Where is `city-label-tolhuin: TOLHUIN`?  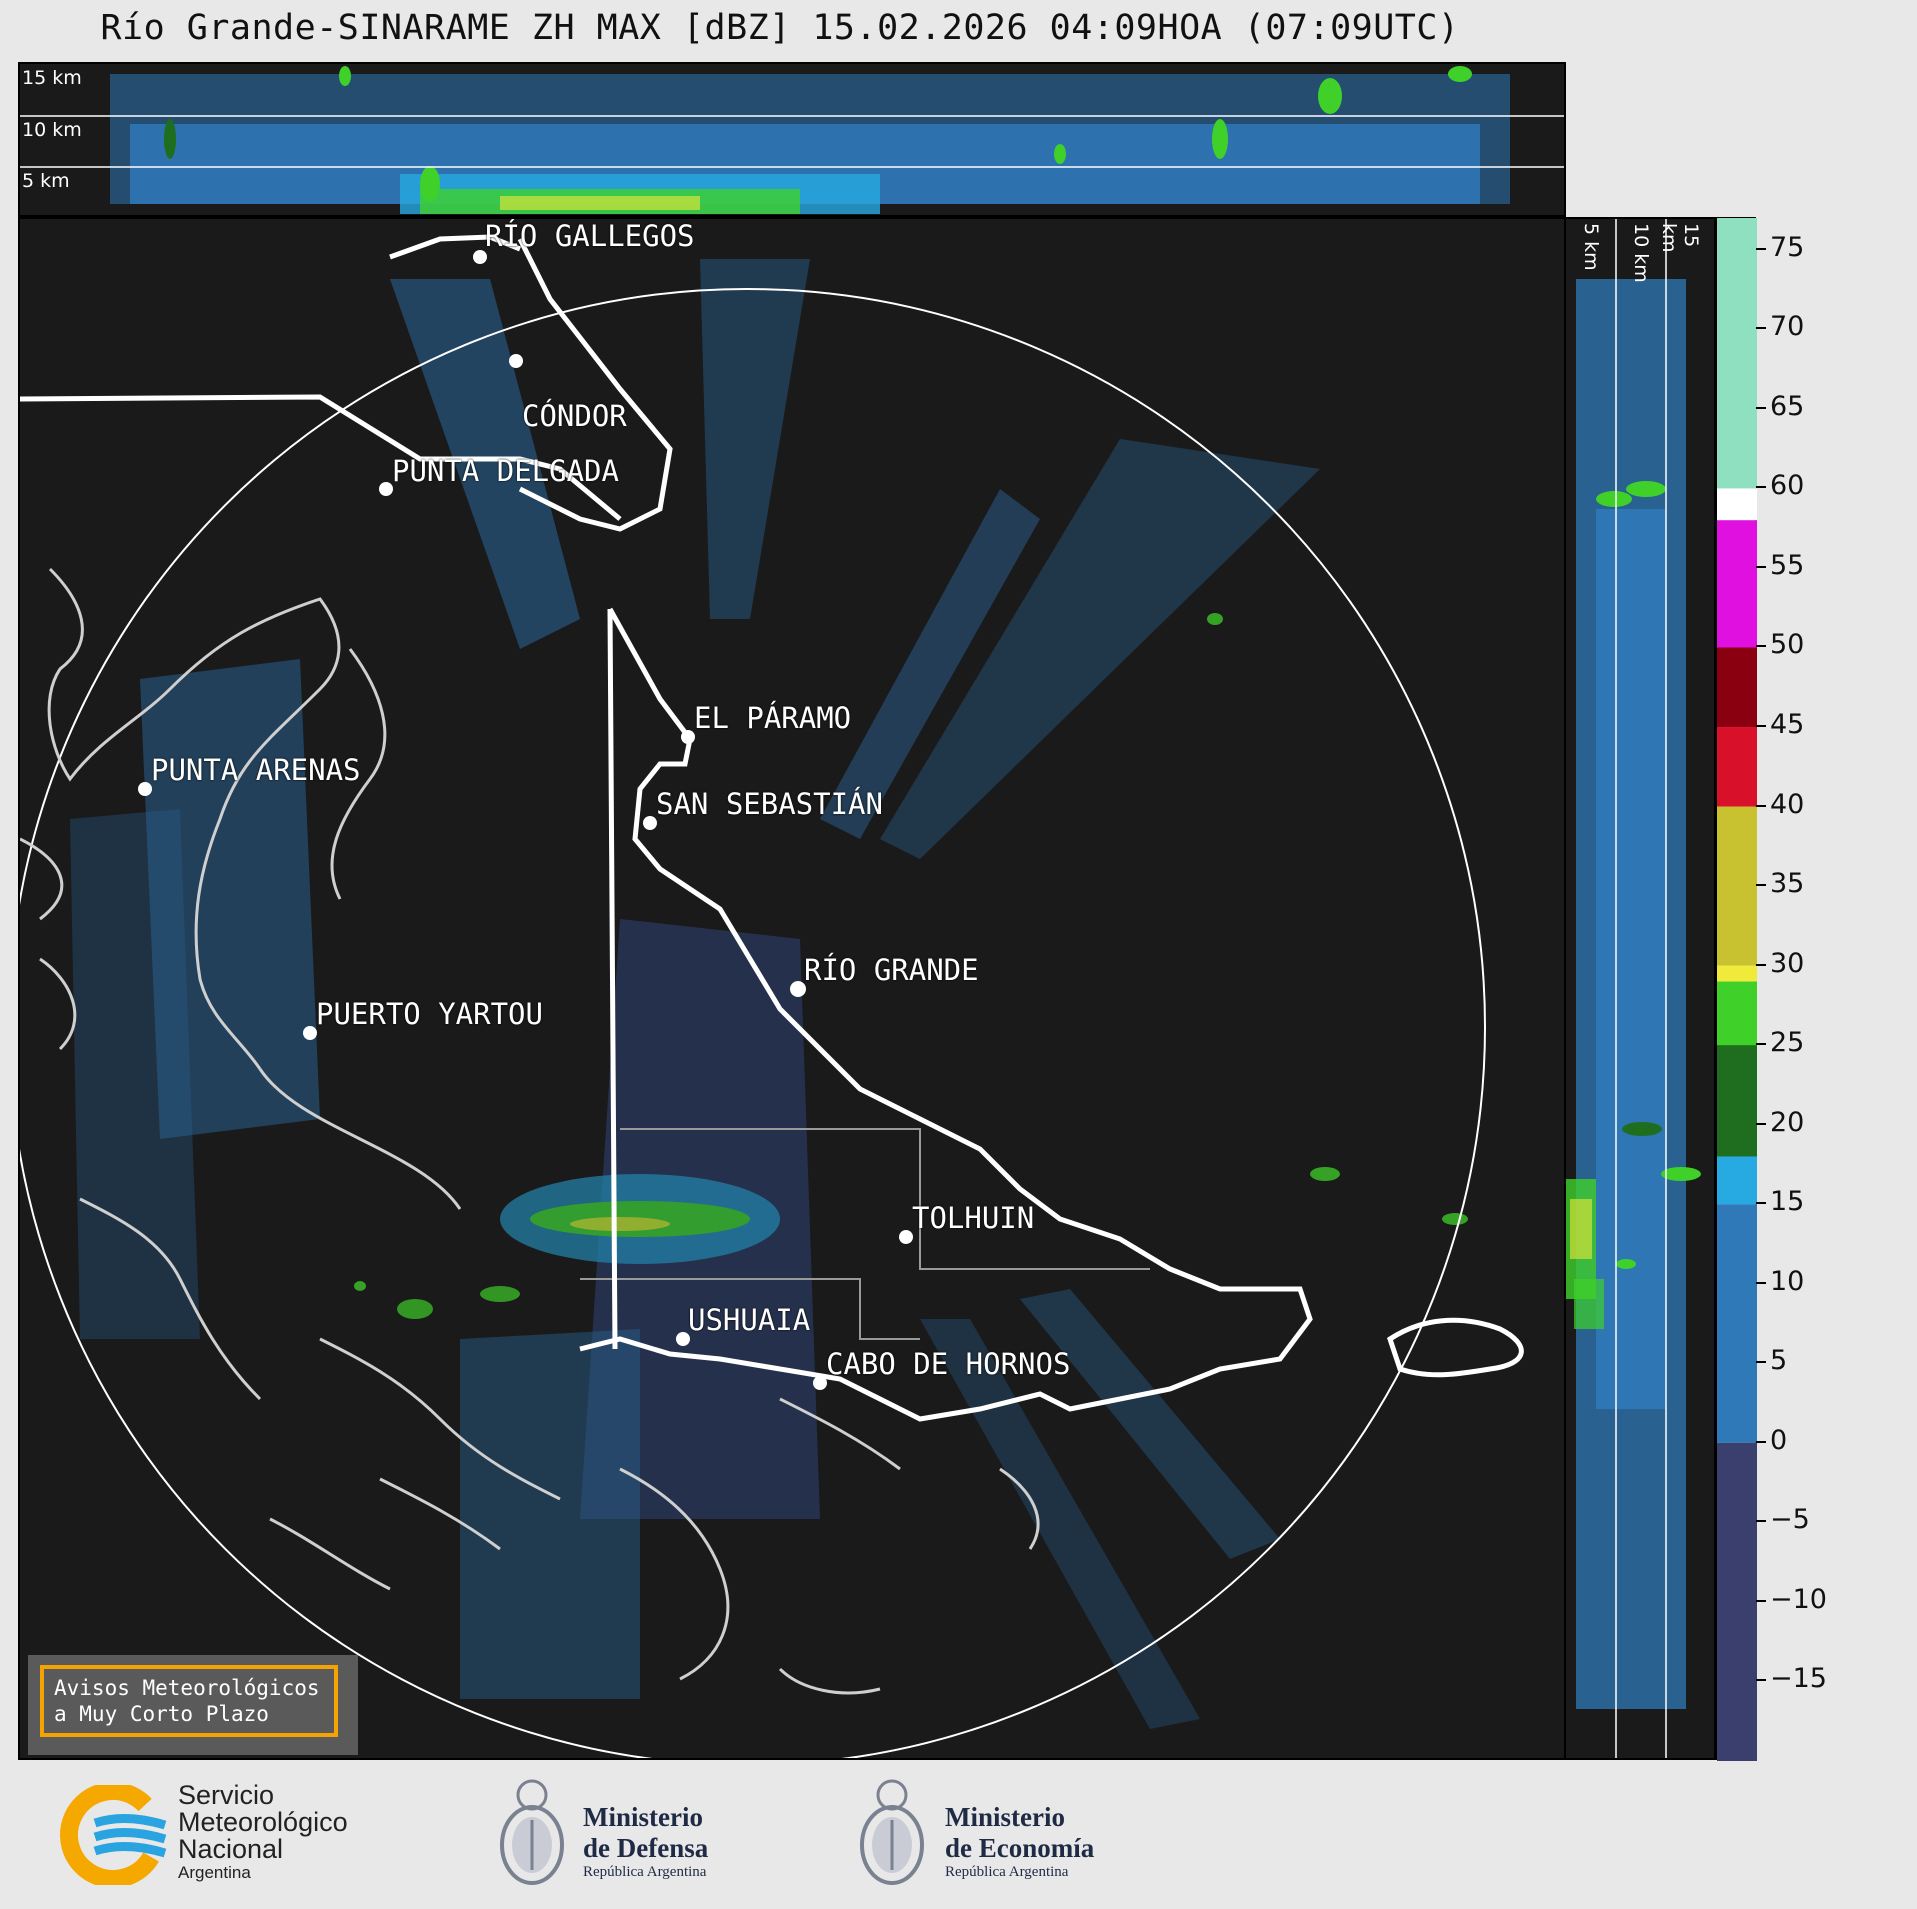
city-label-tolhuin: TOLHUIN is located at coordinates (973, 1218).